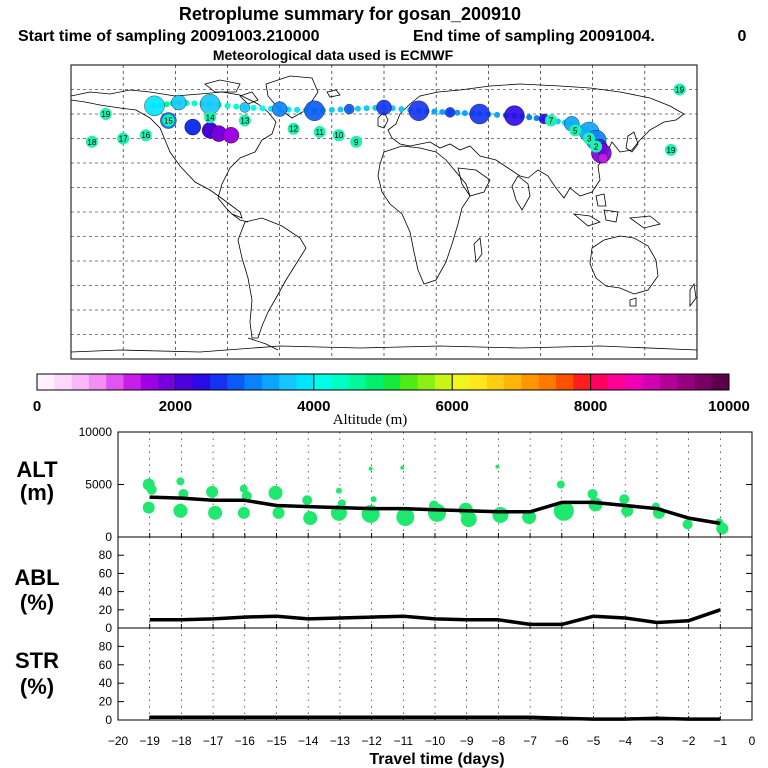 The width and height of the screenshot is (768, 768). I want to click on day-label: 18, so click(91, 142).